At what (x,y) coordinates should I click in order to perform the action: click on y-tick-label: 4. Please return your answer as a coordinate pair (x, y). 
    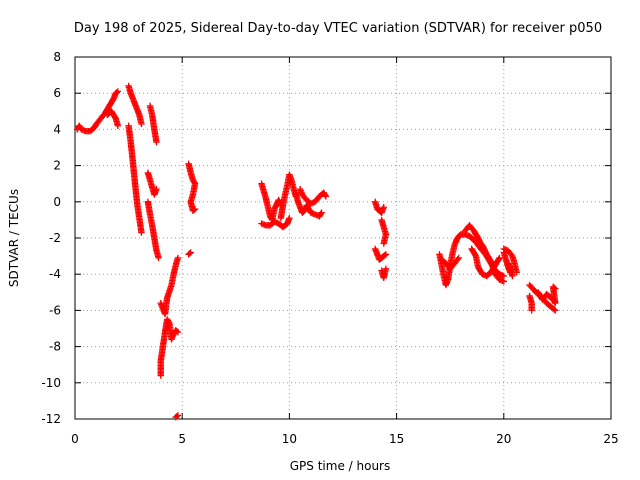
    Looking at the image, I should click on (57, 129).